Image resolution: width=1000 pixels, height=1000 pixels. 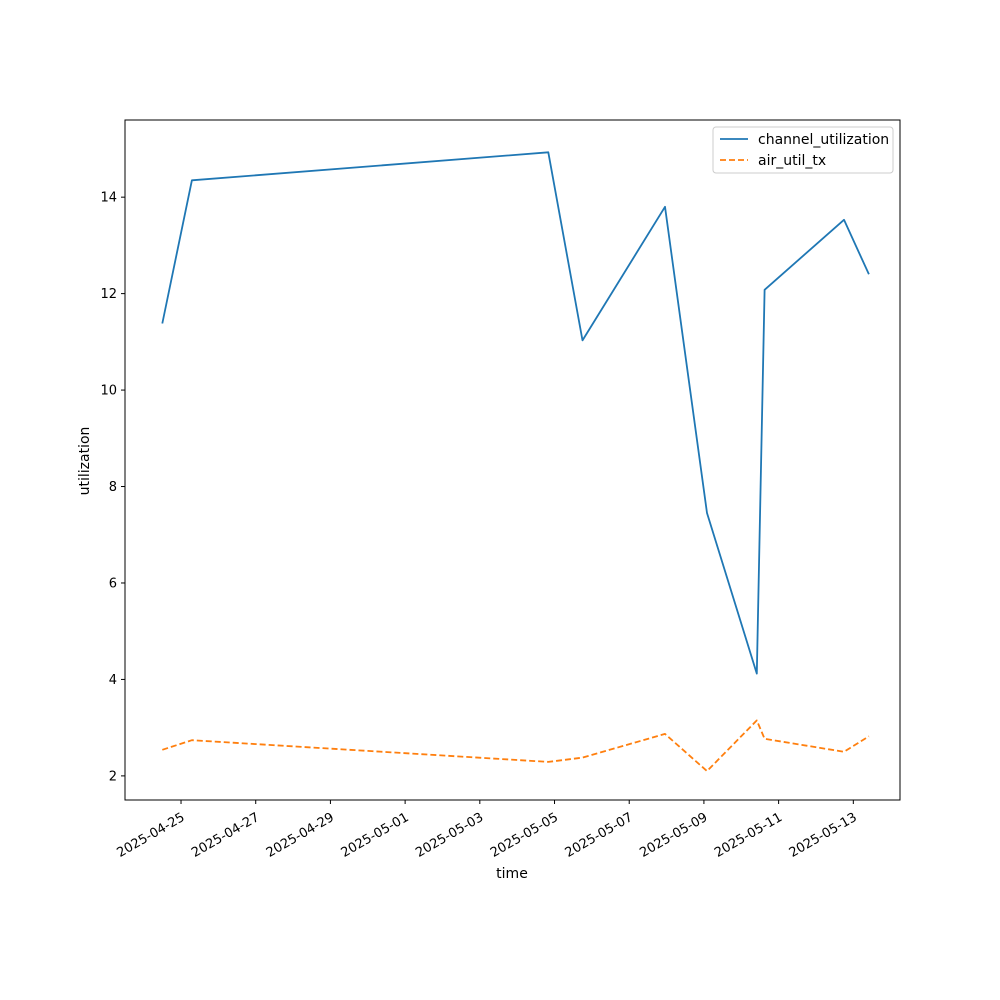 What do you see at coordinates (823, 140) in the screenshot?
I see `legend-label-channel-utilization: channel_utilization` at bounding box center [823, 140].